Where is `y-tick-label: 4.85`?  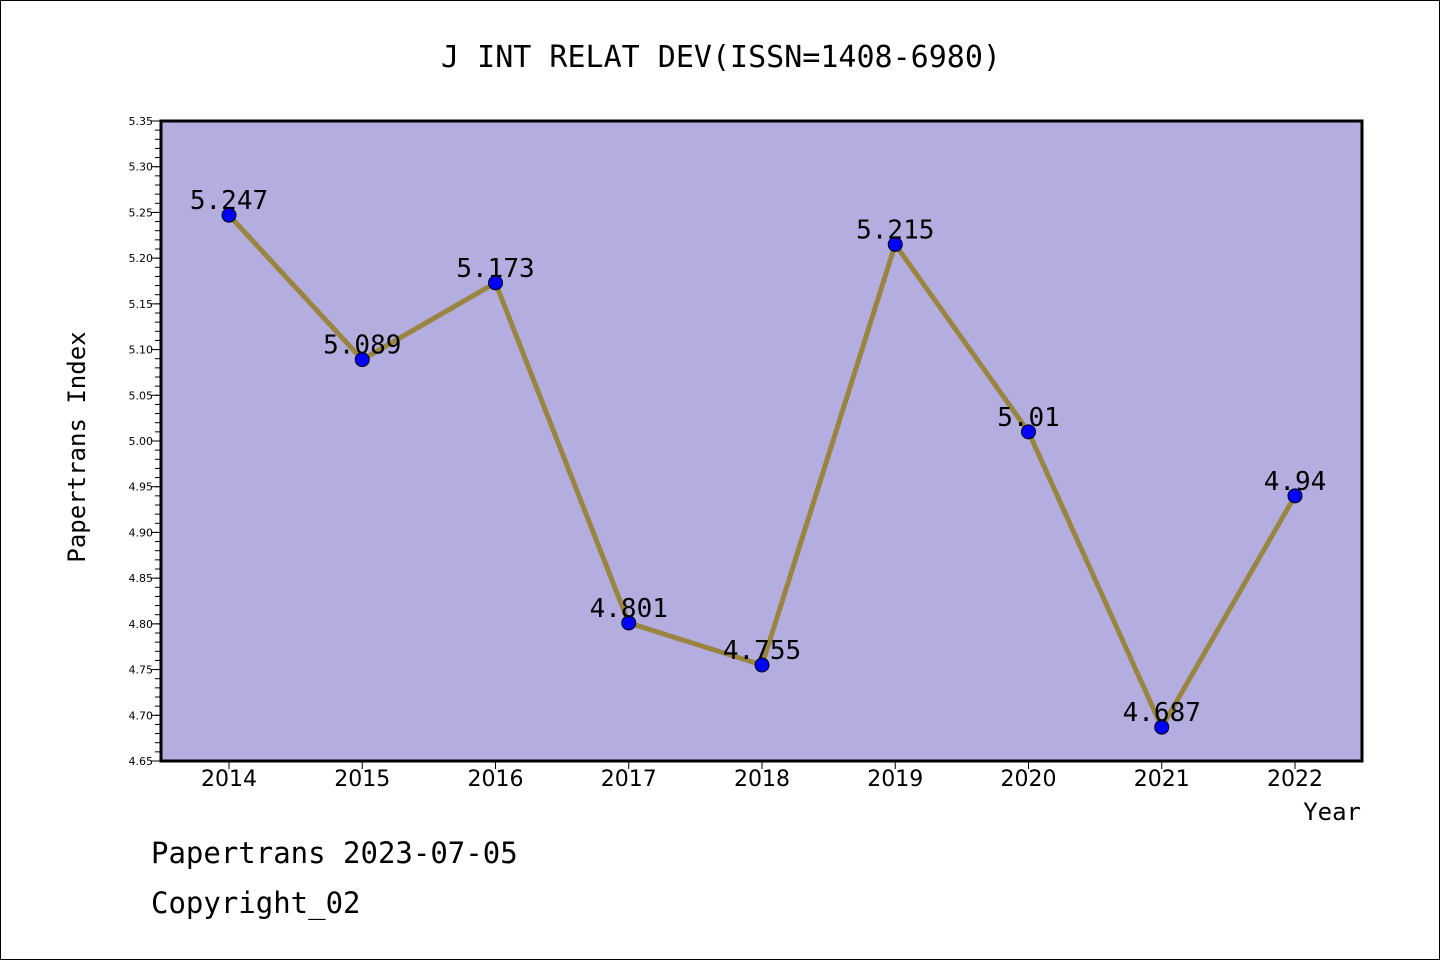
y-tick-label: 4.85 is located at coordinates (141, 578).